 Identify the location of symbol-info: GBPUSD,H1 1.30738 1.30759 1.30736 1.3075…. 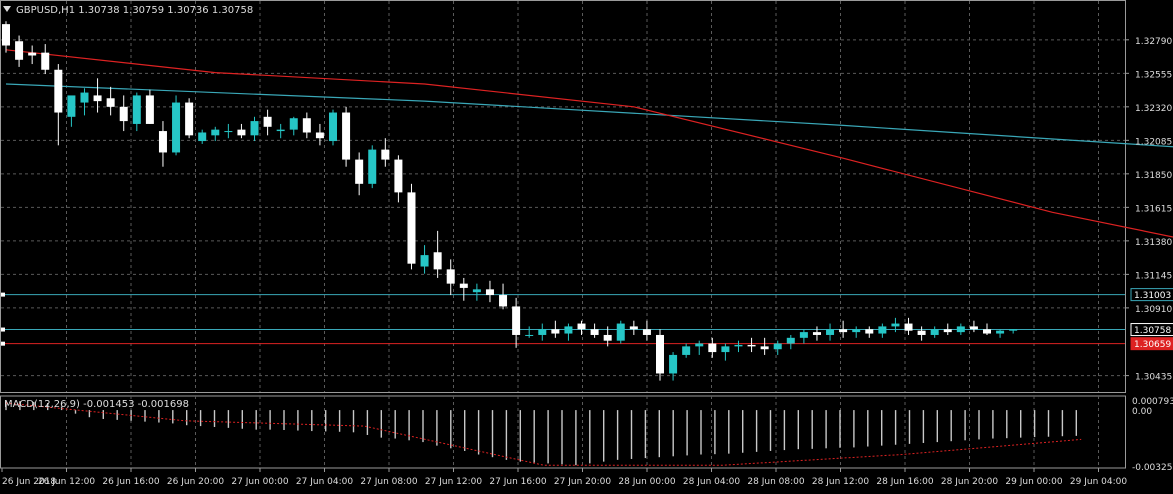
(134, 10).